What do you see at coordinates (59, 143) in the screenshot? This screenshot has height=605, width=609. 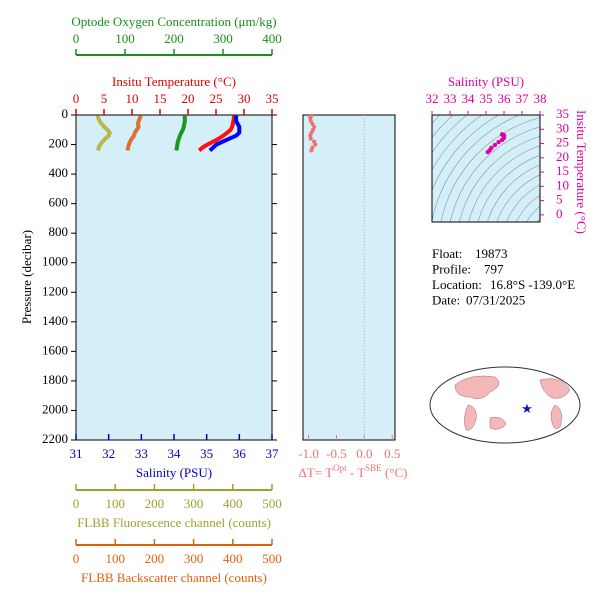 I see `y-tick-label: 200` at bounding box center [59, 143].